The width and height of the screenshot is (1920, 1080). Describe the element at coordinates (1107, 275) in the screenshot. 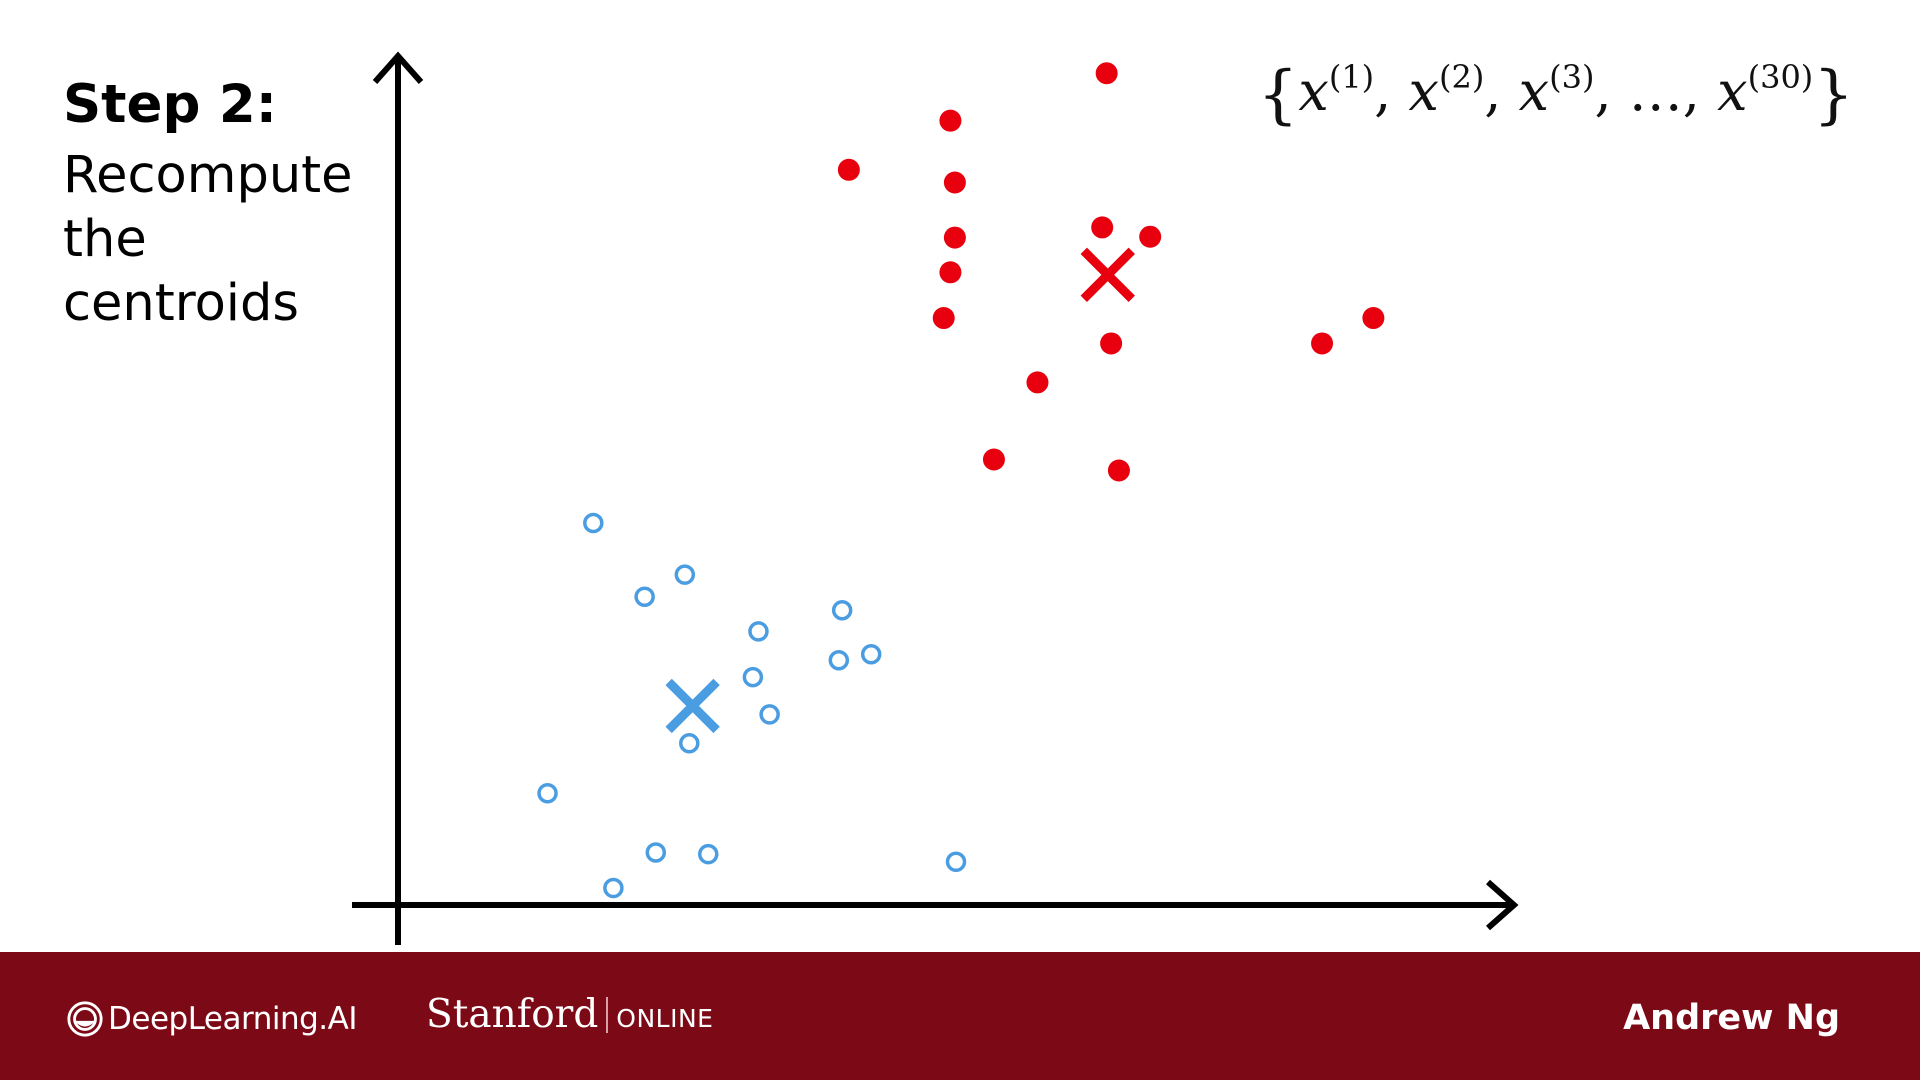

I see `centroid-red-x` at that location.